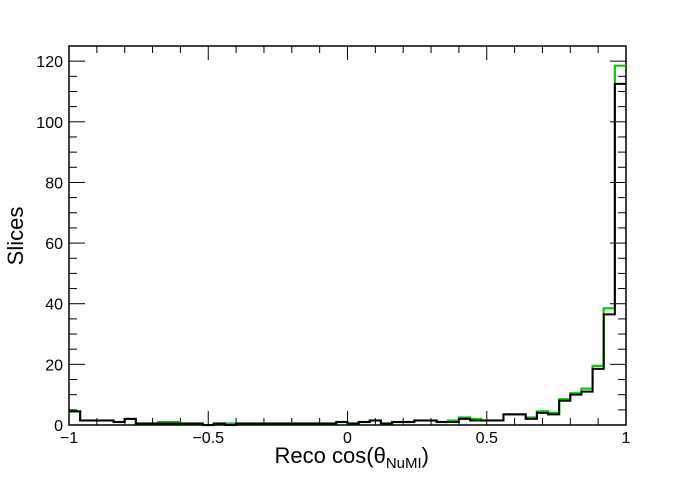  Describe the element at coordinates (330, 455) in the screenshot. I see `x-axis-title-prefix: Reco cos(θ` at that location.